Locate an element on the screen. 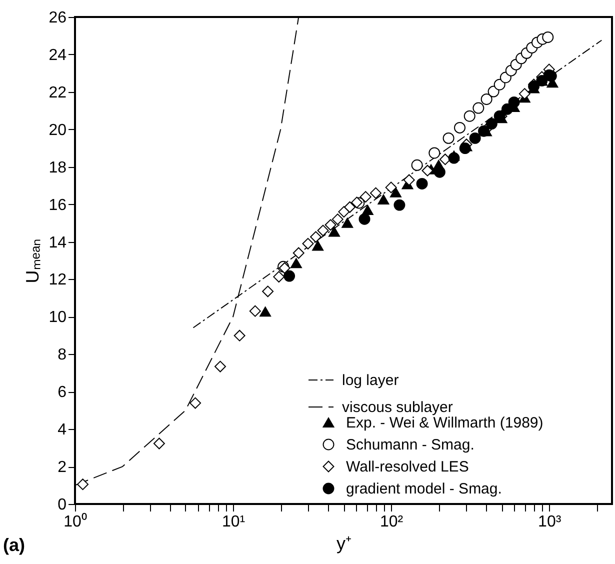  y-tick-label: 4 is located at coordinates (62, 430).